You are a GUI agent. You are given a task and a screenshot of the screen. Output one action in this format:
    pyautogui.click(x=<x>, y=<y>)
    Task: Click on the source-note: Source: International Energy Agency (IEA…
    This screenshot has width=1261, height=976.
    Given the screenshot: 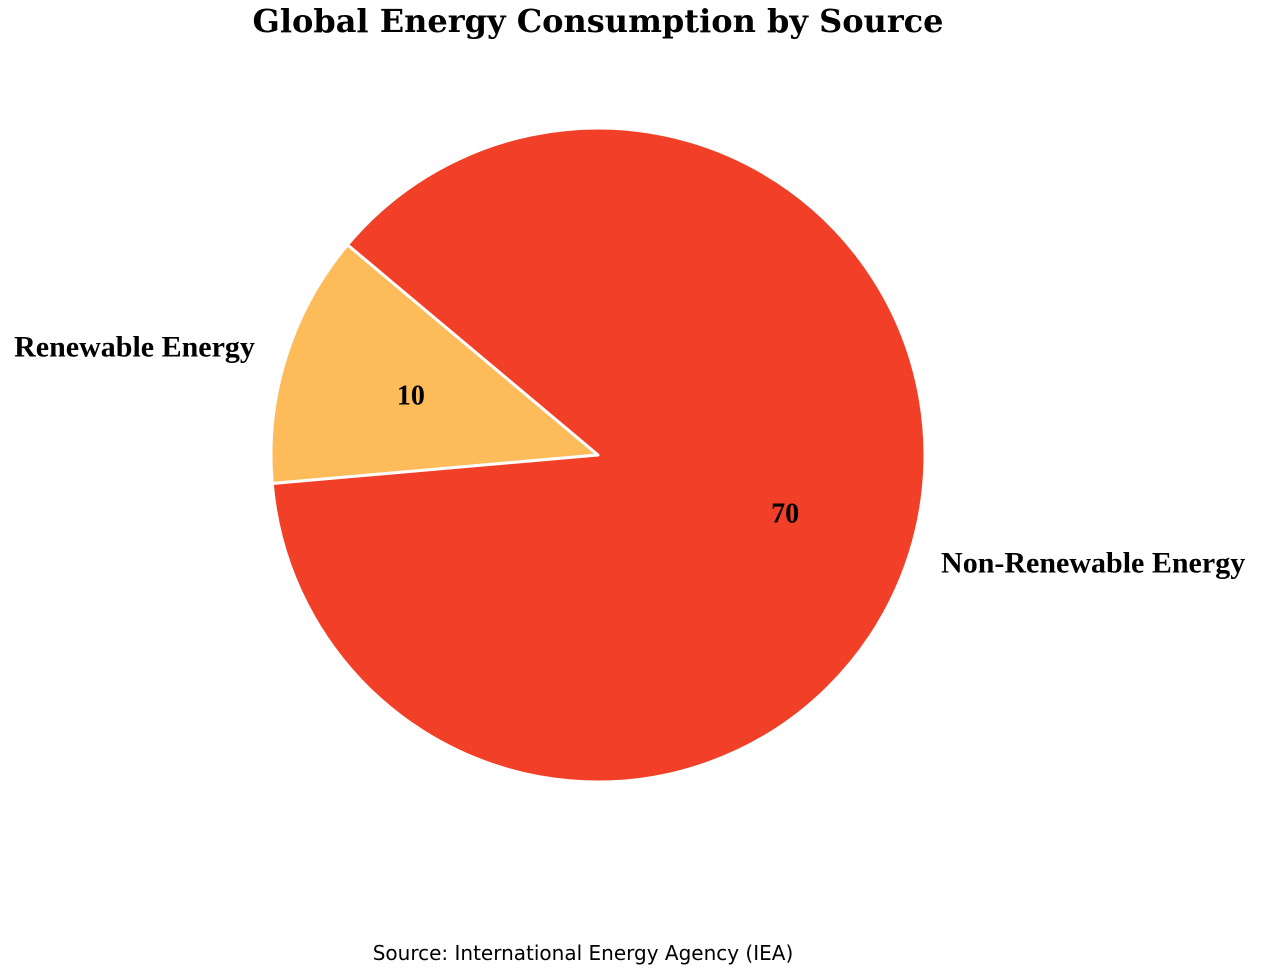 What is the action you would take?
    pyautogui.click(x=583, y=953)
    